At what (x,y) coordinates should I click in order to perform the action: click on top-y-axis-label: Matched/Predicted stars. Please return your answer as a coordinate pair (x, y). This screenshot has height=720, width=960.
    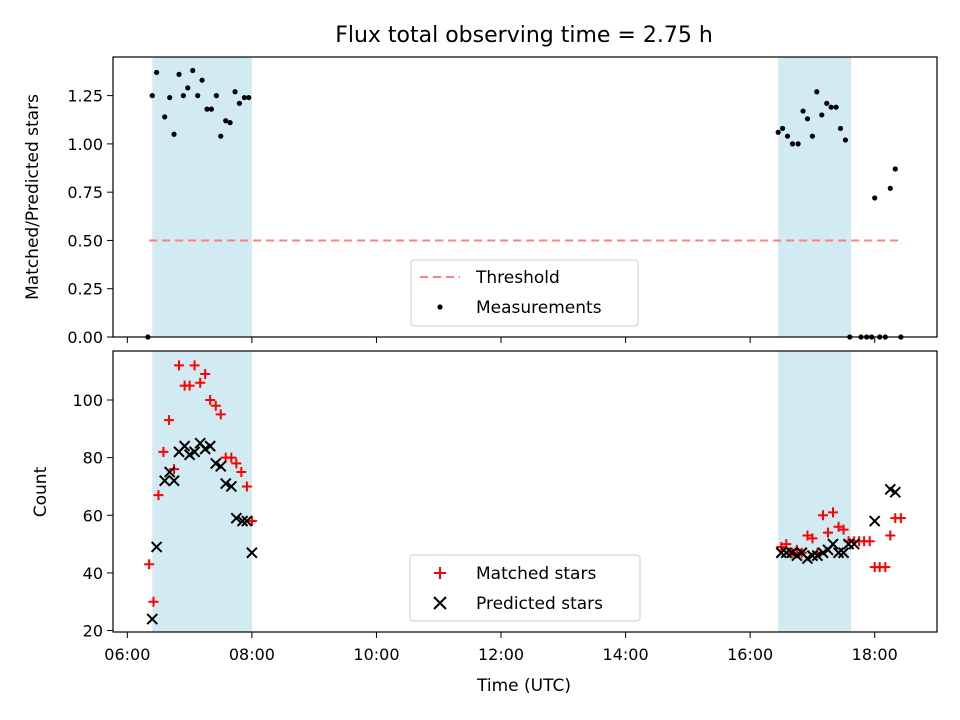
    Looking at the image, I should click on (33, 197).